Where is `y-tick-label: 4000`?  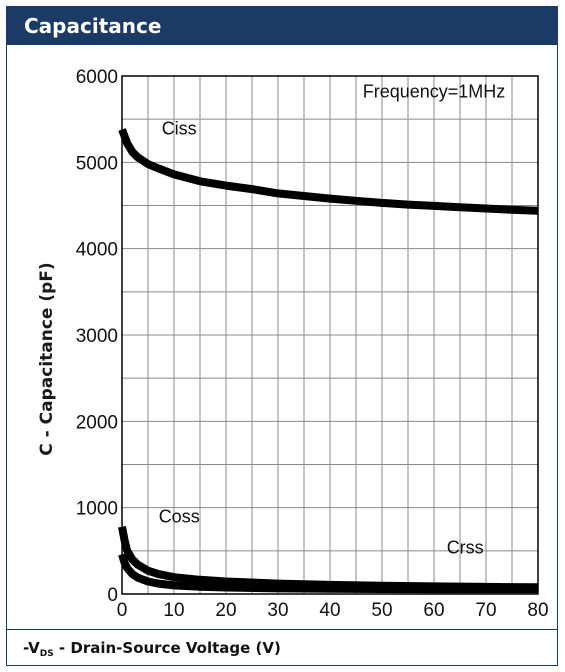
y-tick-label: 4000 is located at coordinates (97, 250).